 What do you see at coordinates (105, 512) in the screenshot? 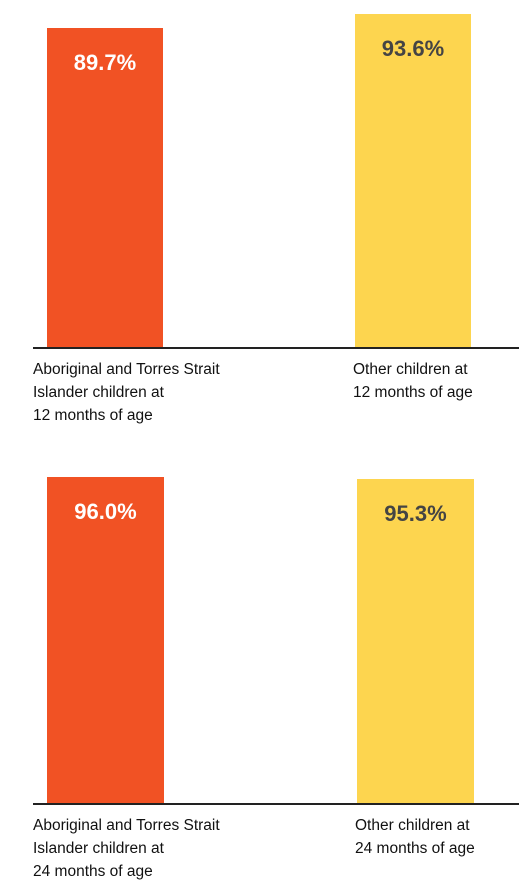
I see `value-label: 96.0%` at bounding box center [105, 512].